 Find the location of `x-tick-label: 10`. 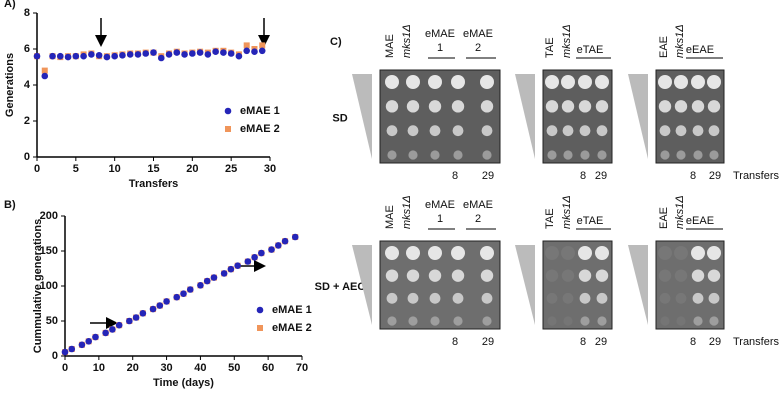

x-tick-label: 10 is located at coordinates (99, 368).